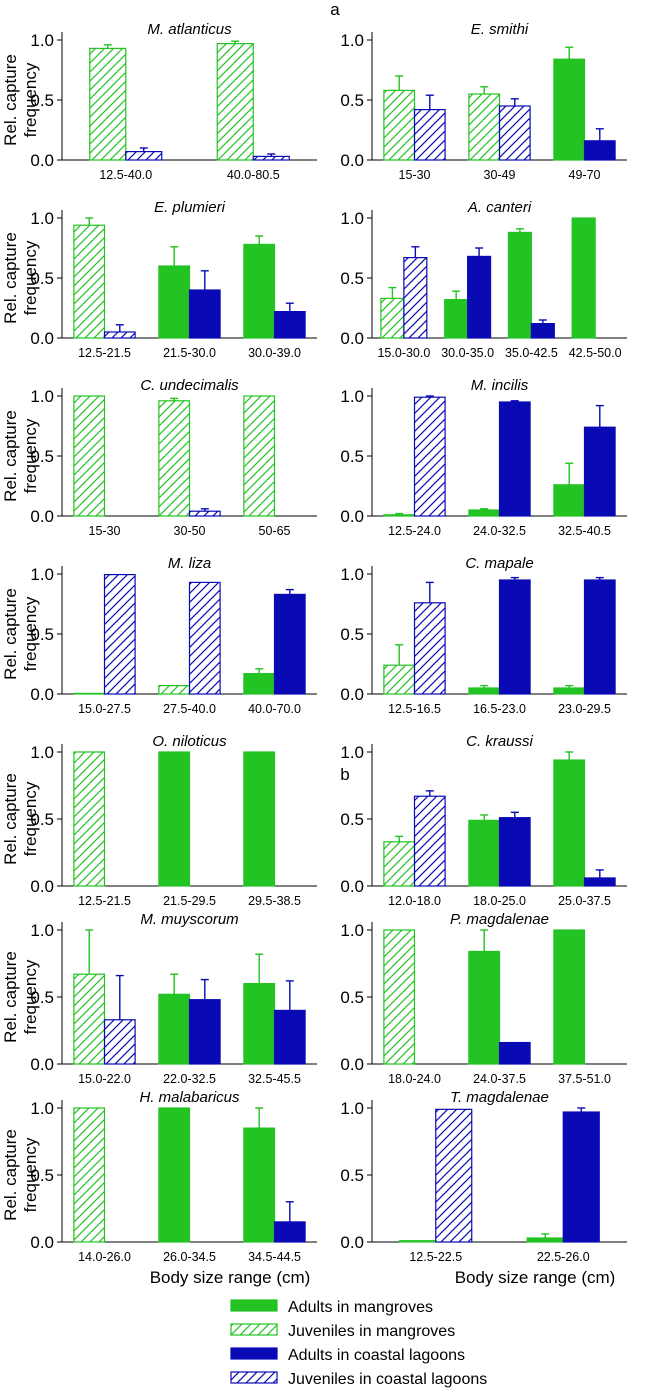  I want to click on x-tick-label: 40.0-70.0, so click(274, 709).